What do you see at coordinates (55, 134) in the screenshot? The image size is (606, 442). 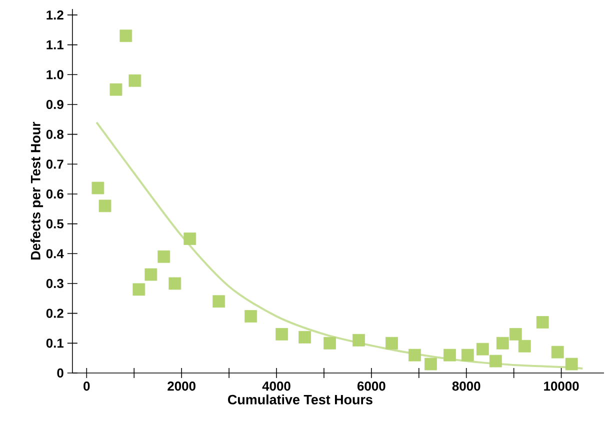 I see `y-tick-label: 0.8` at bounding box center [55, 134].